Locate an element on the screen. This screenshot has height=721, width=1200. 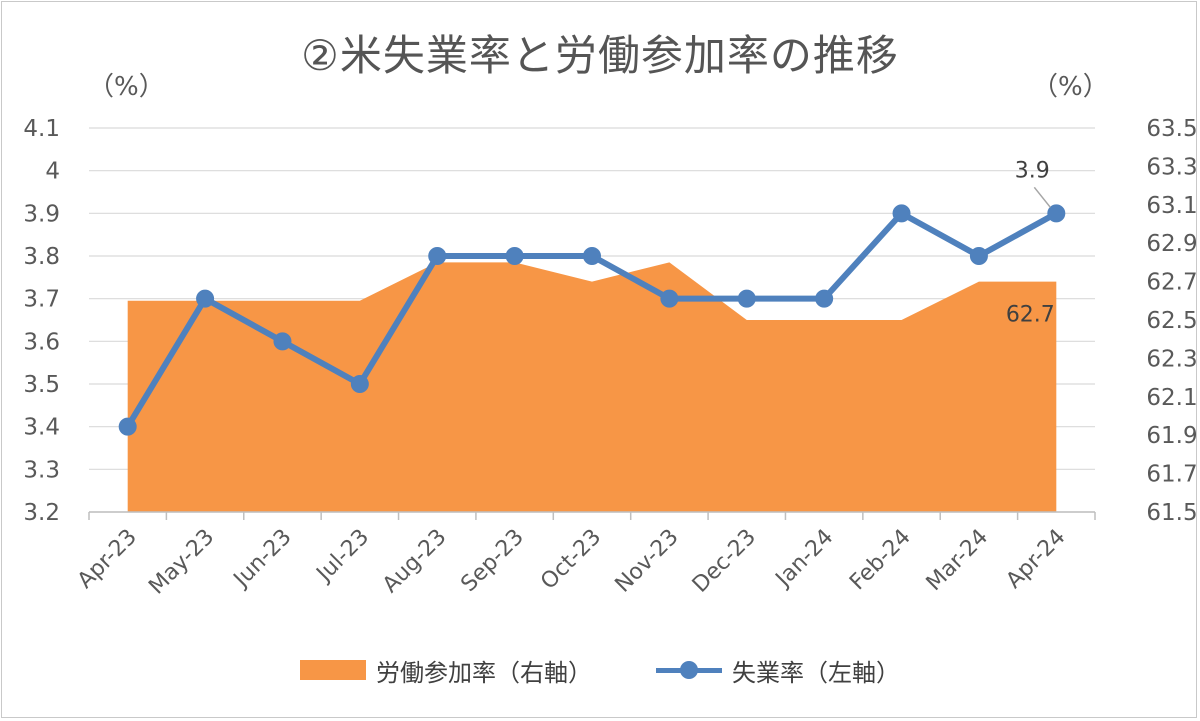
right-axis-unit: （%） is located at coordinates (1070, 87).